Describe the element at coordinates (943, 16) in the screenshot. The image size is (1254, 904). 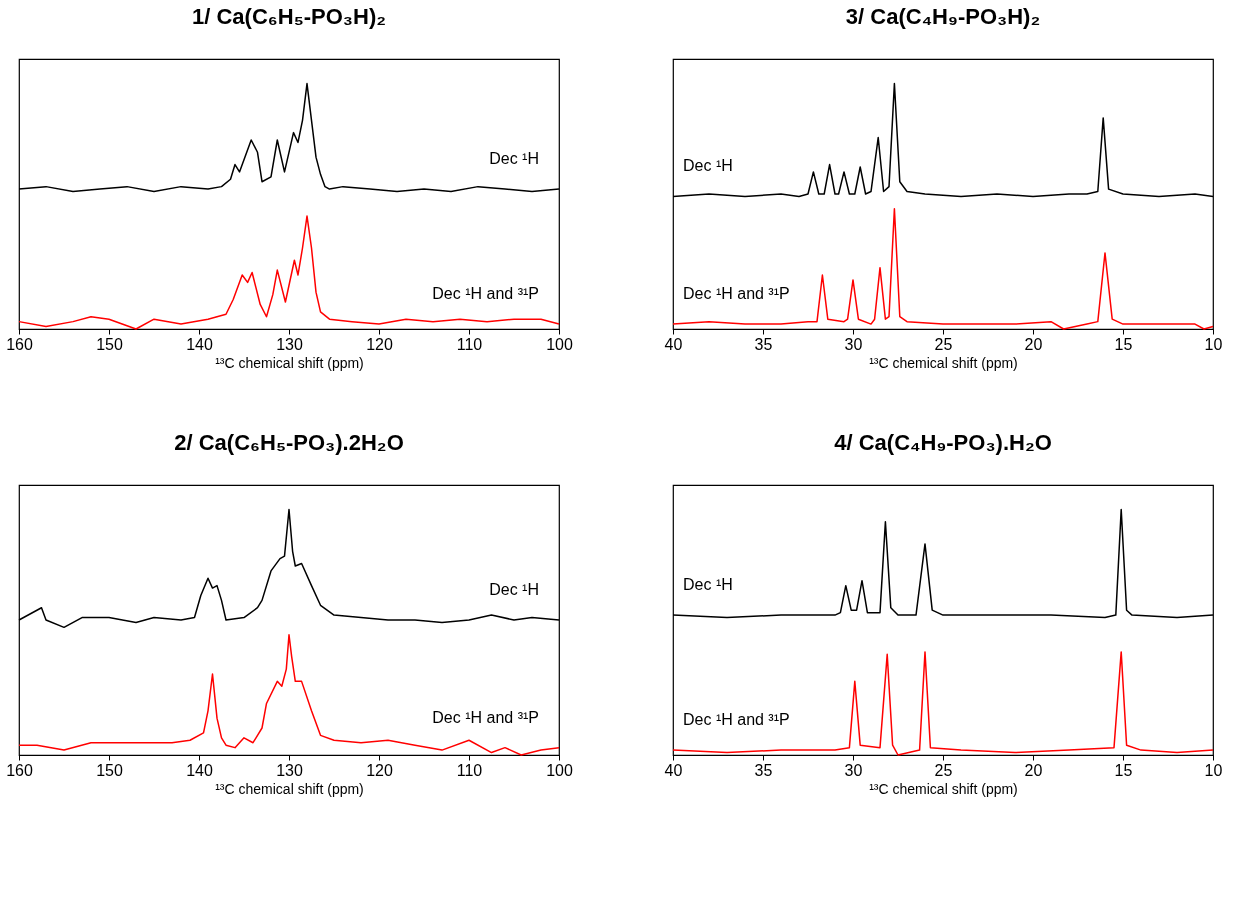
I see `chart-title: 3/ Ca(C₄H₉-PO₃H)₂` at that location.